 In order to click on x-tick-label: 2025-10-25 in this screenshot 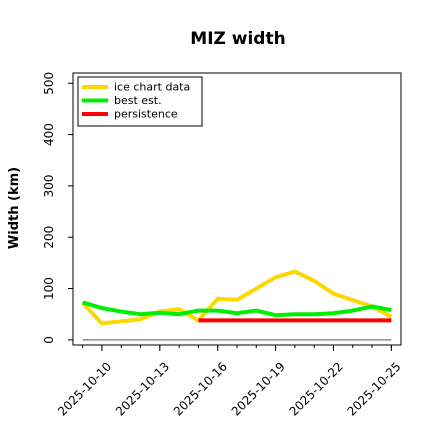, I will do `click(373, 388)`.